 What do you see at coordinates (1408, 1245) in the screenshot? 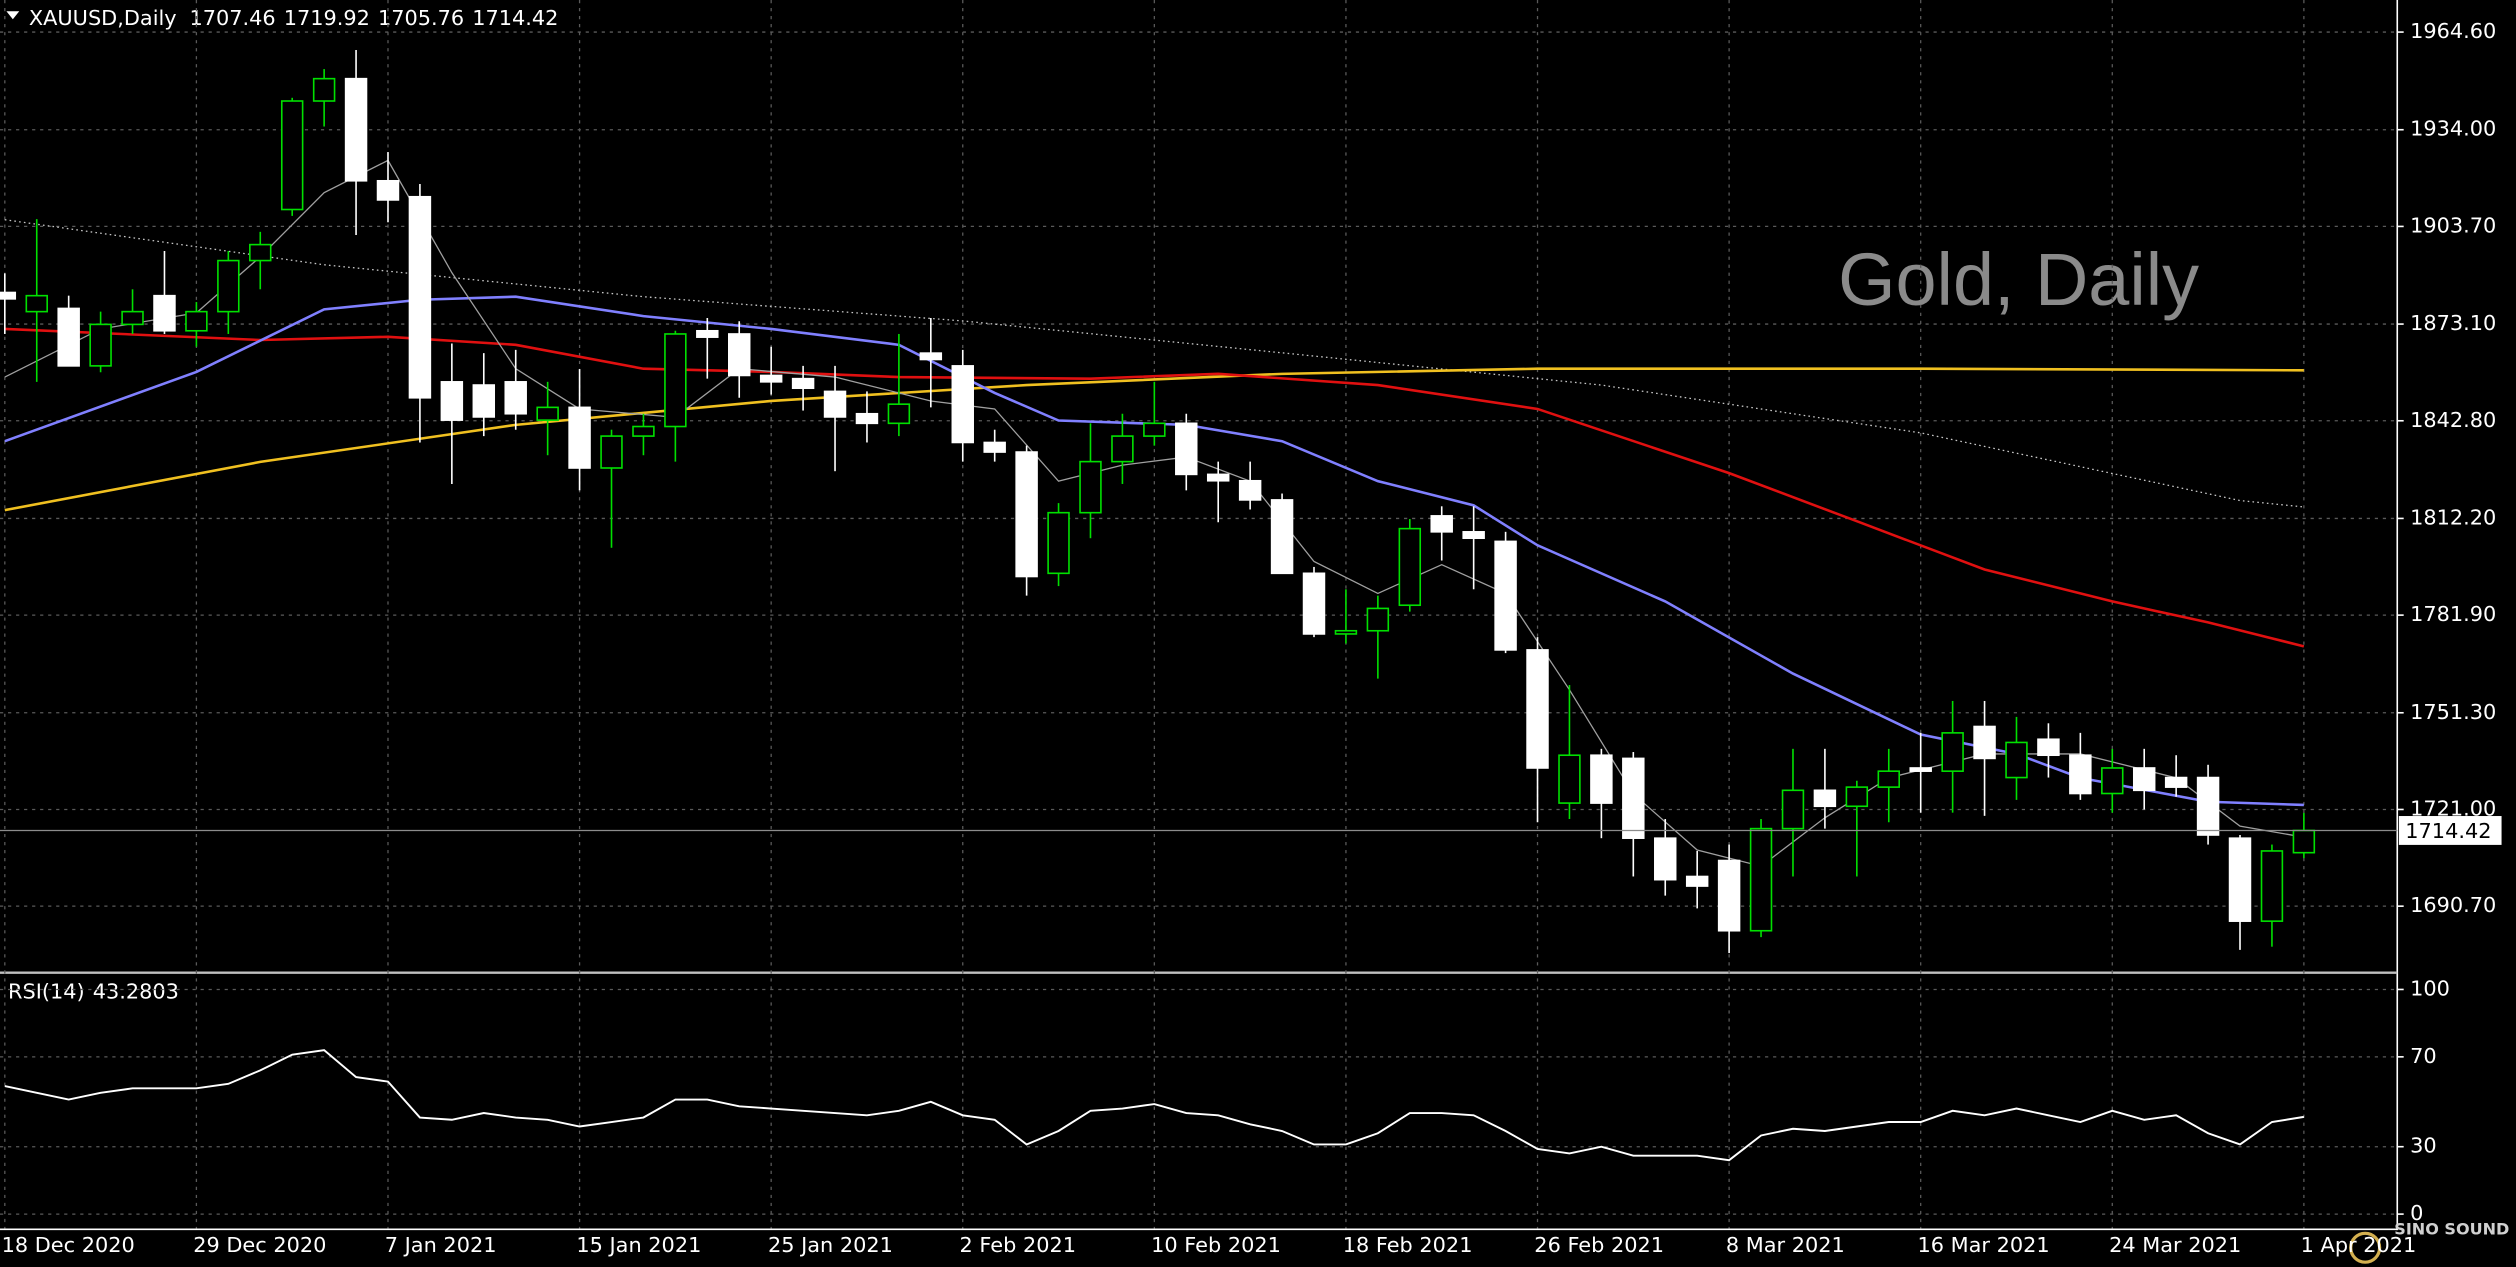
I see `x-tick-label: 18 Feb 2021` at bounding box center [1408, 1245].